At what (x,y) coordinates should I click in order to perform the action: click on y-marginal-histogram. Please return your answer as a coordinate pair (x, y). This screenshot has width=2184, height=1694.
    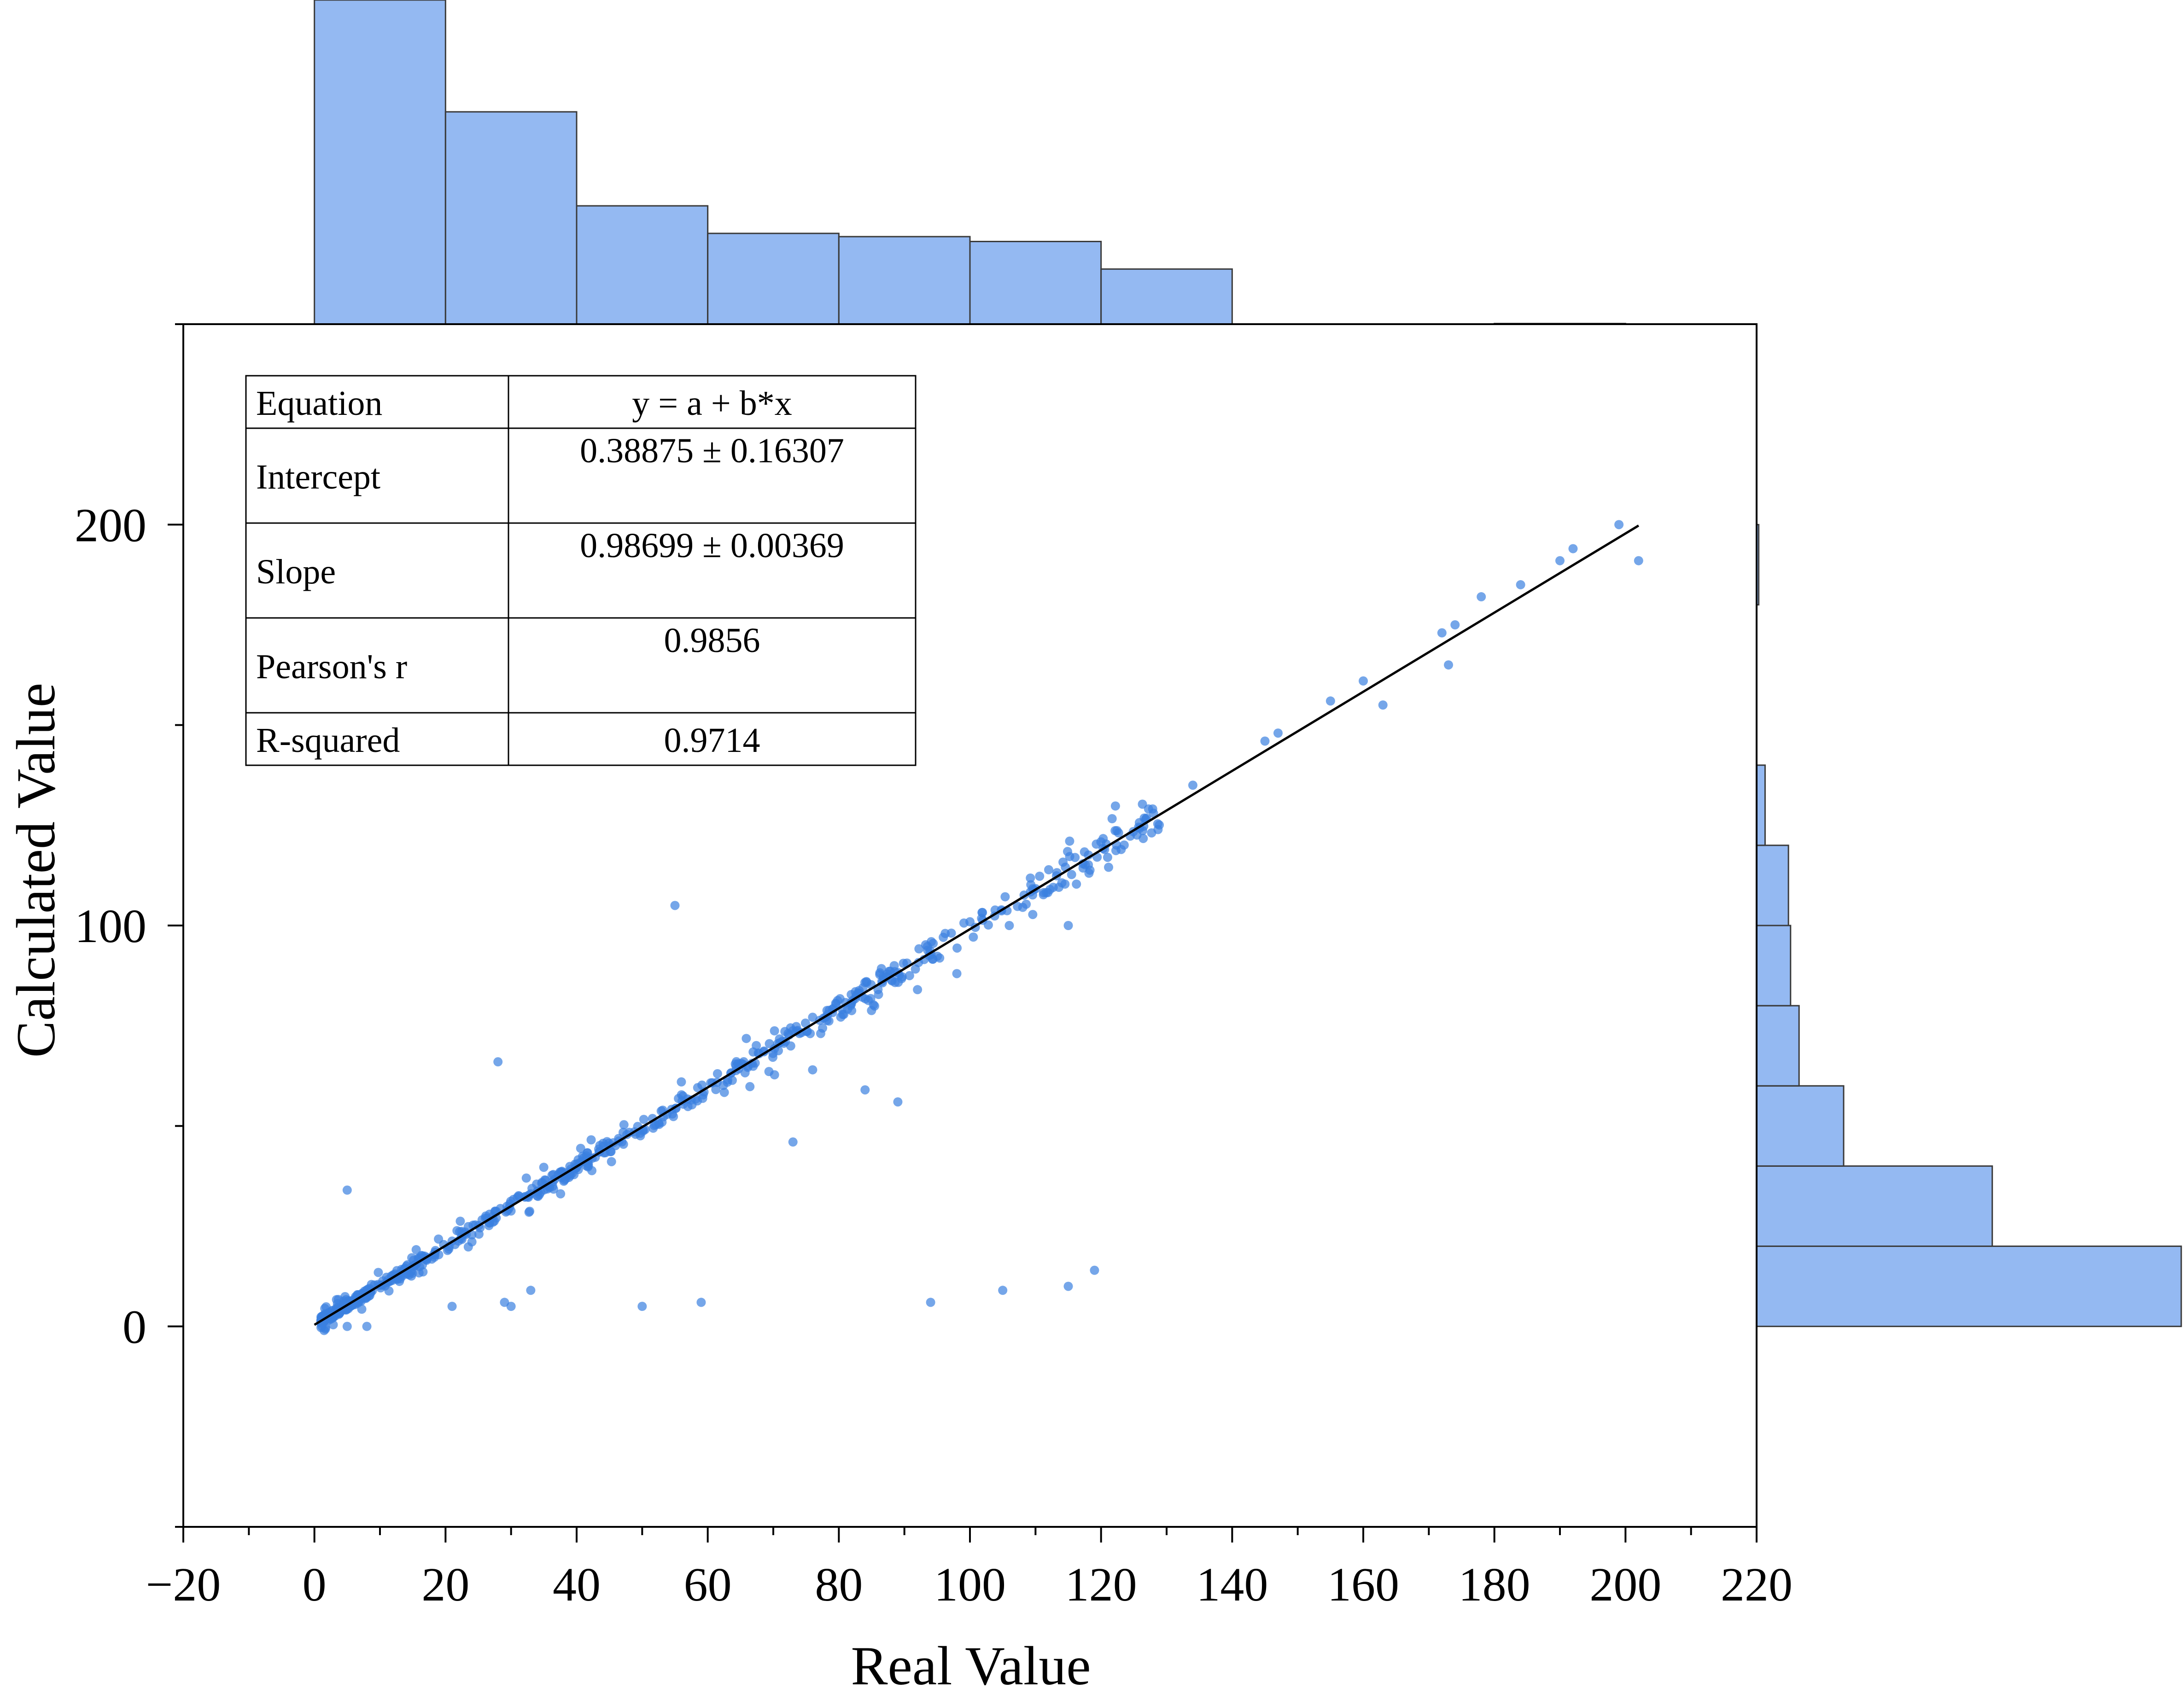
    Looking at the image, I should click on (1969, 925).